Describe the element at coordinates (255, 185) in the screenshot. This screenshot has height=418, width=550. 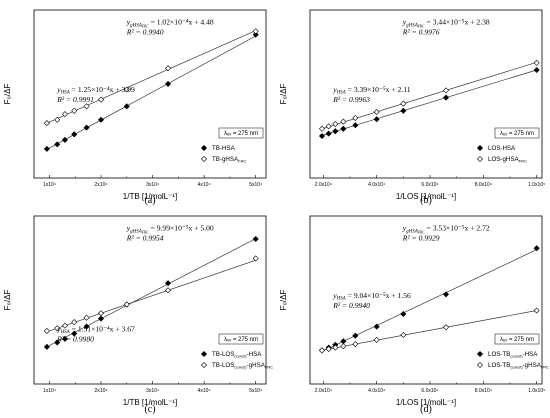
I see `x-tick-label: 5x10⁴` at that location.